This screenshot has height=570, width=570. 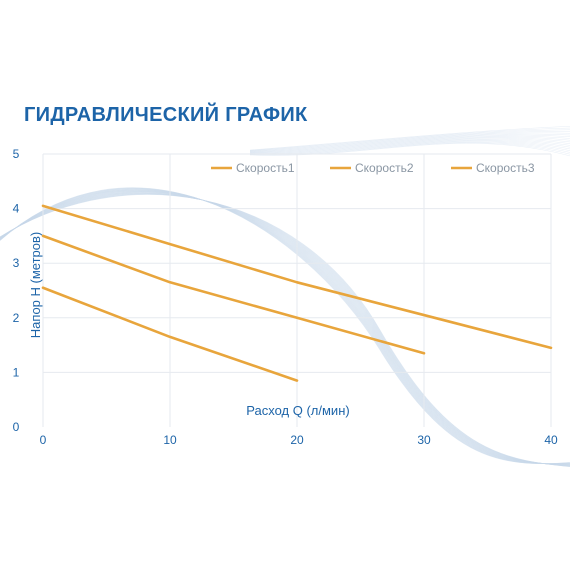 What do you see at coordinates (16, 209) in the screenshot?
I see `y-tick-label: 4` at bounding box center [16, 209].